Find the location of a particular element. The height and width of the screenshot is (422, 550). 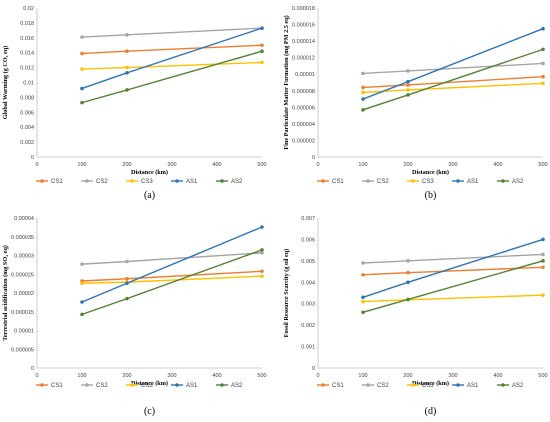

y-tick-label: 0.000005 is located at coordinates (22, 350).